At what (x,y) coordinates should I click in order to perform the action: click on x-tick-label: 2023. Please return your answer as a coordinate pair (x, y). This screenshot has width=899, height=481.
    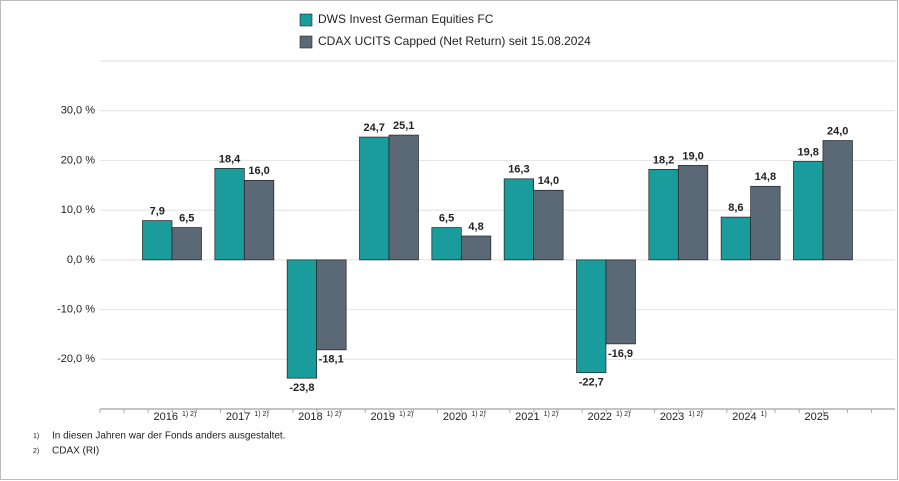
    Looking at the image, I should click on (672, 417).